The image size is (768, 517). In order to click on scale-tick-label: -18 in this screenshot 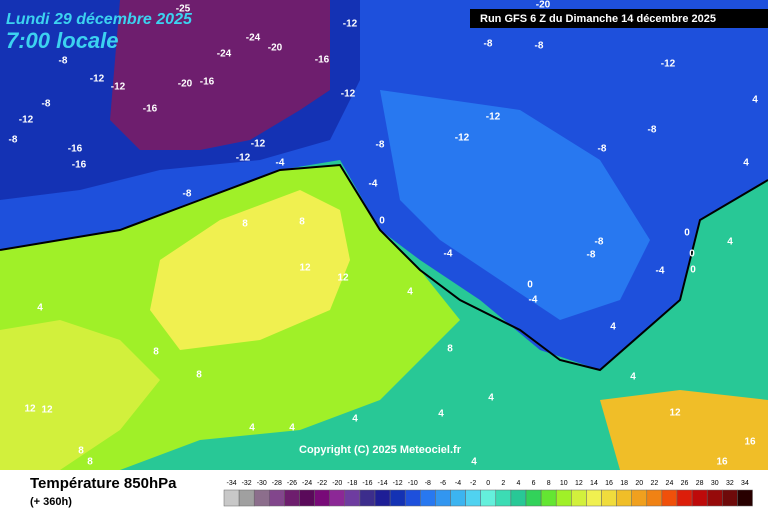, I will do `click(352, 483)`.